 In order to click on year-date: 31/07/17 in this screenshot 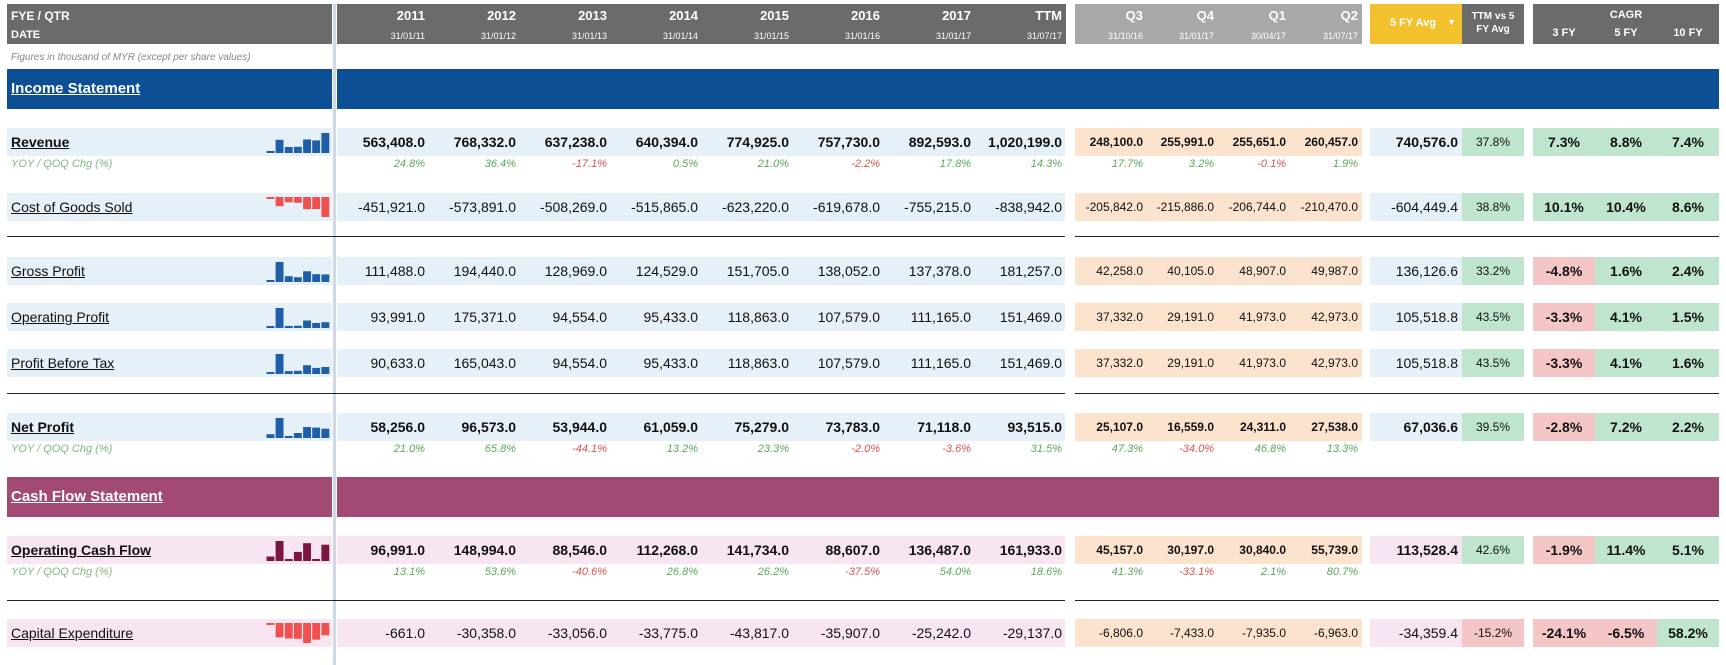, I will do `click(1044, 36)`.